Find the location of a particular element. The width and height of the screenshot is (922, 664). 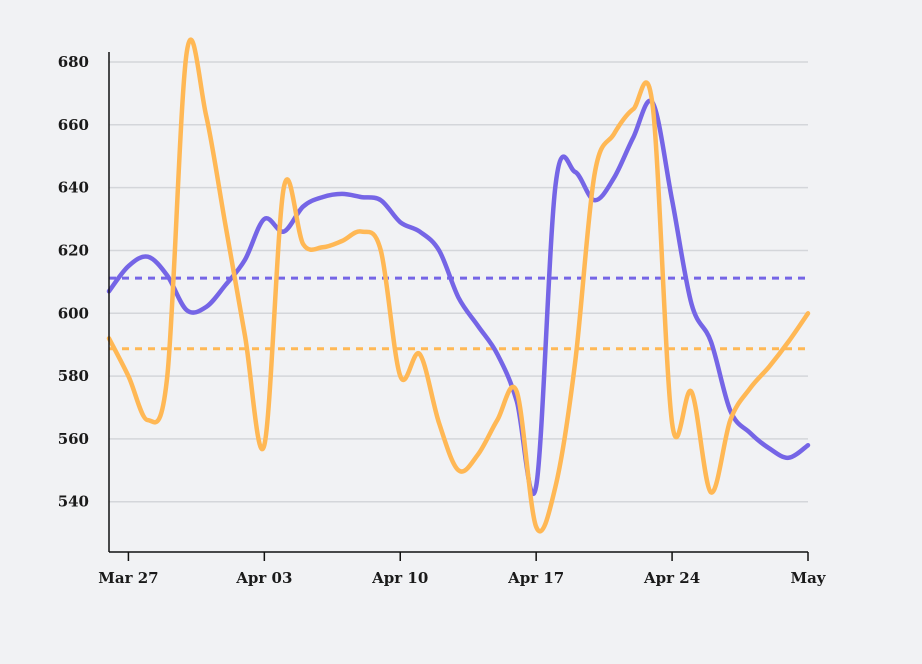

y-tick-label-580: 580 is located at coordinates (73, 376).